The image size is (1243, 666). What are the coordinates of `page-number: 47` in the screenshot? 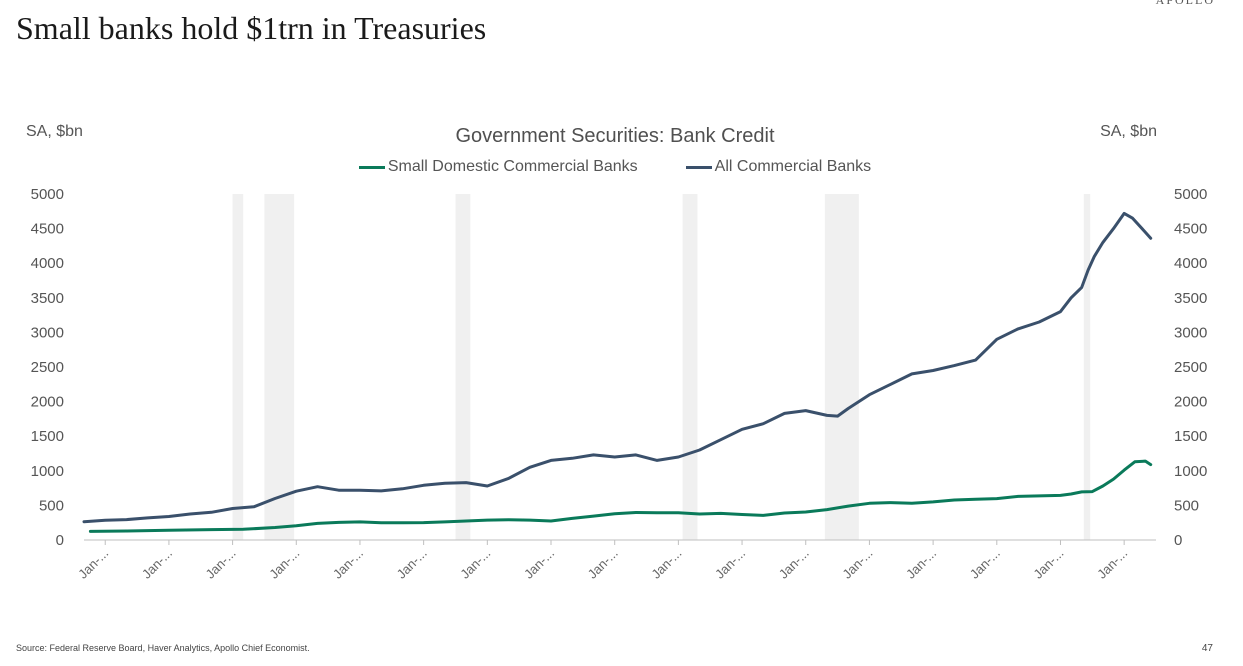 It's located at (1207, 648).